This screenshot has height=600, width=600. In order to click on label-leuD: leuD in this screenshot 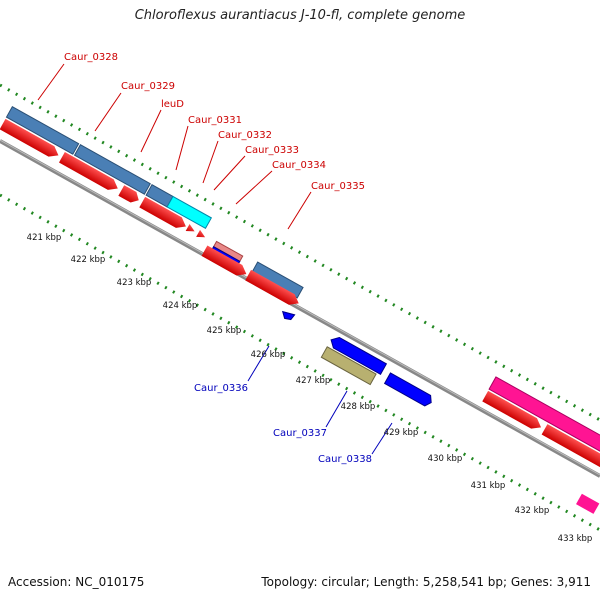, I will do `click(172, 104)`.